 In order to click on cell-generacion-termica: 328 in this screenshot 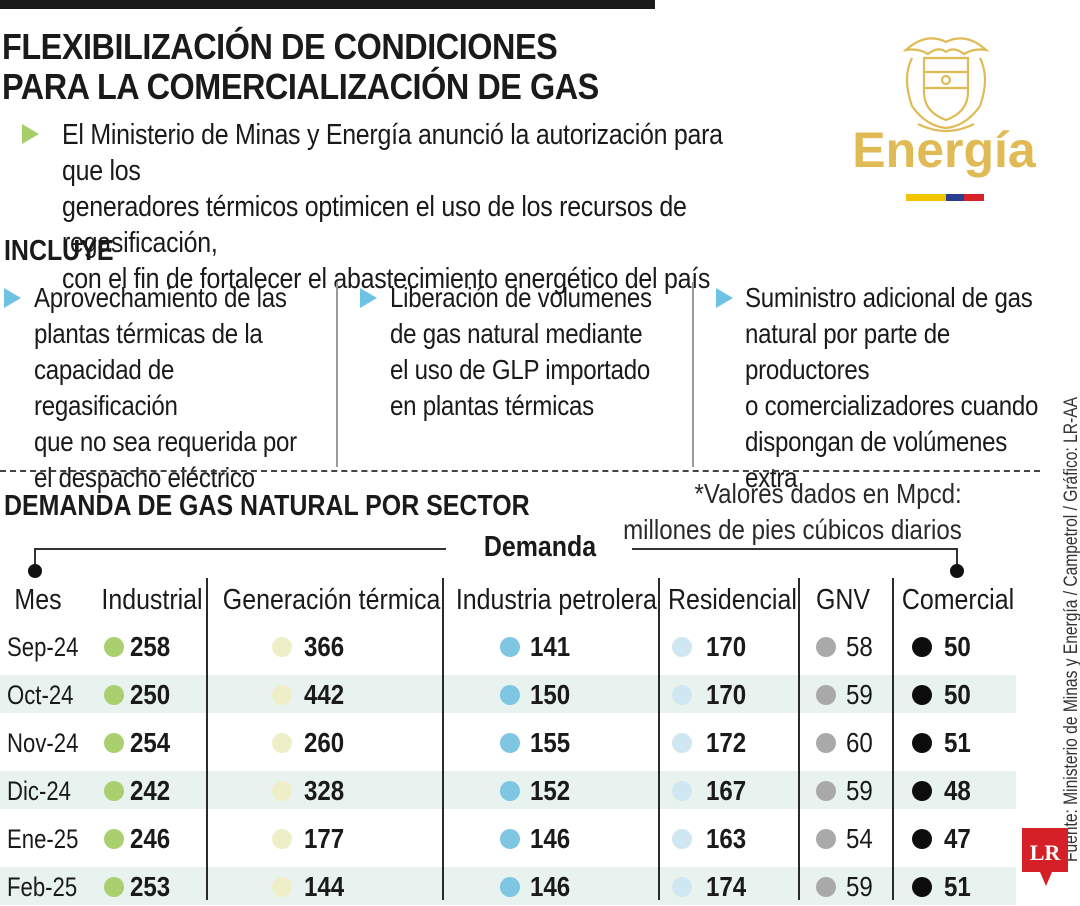, I will do `click(324, 790)`.